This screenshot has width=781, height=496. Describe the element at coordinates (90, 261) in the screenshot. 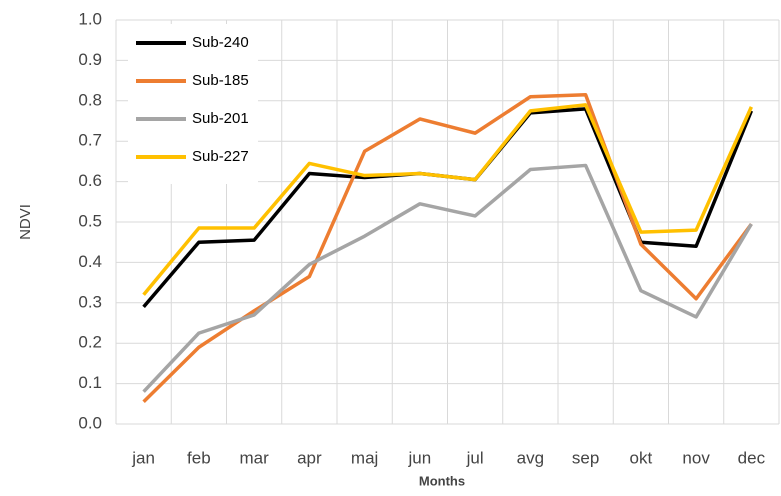

I see `y-tick-label: 0.4` at that location.